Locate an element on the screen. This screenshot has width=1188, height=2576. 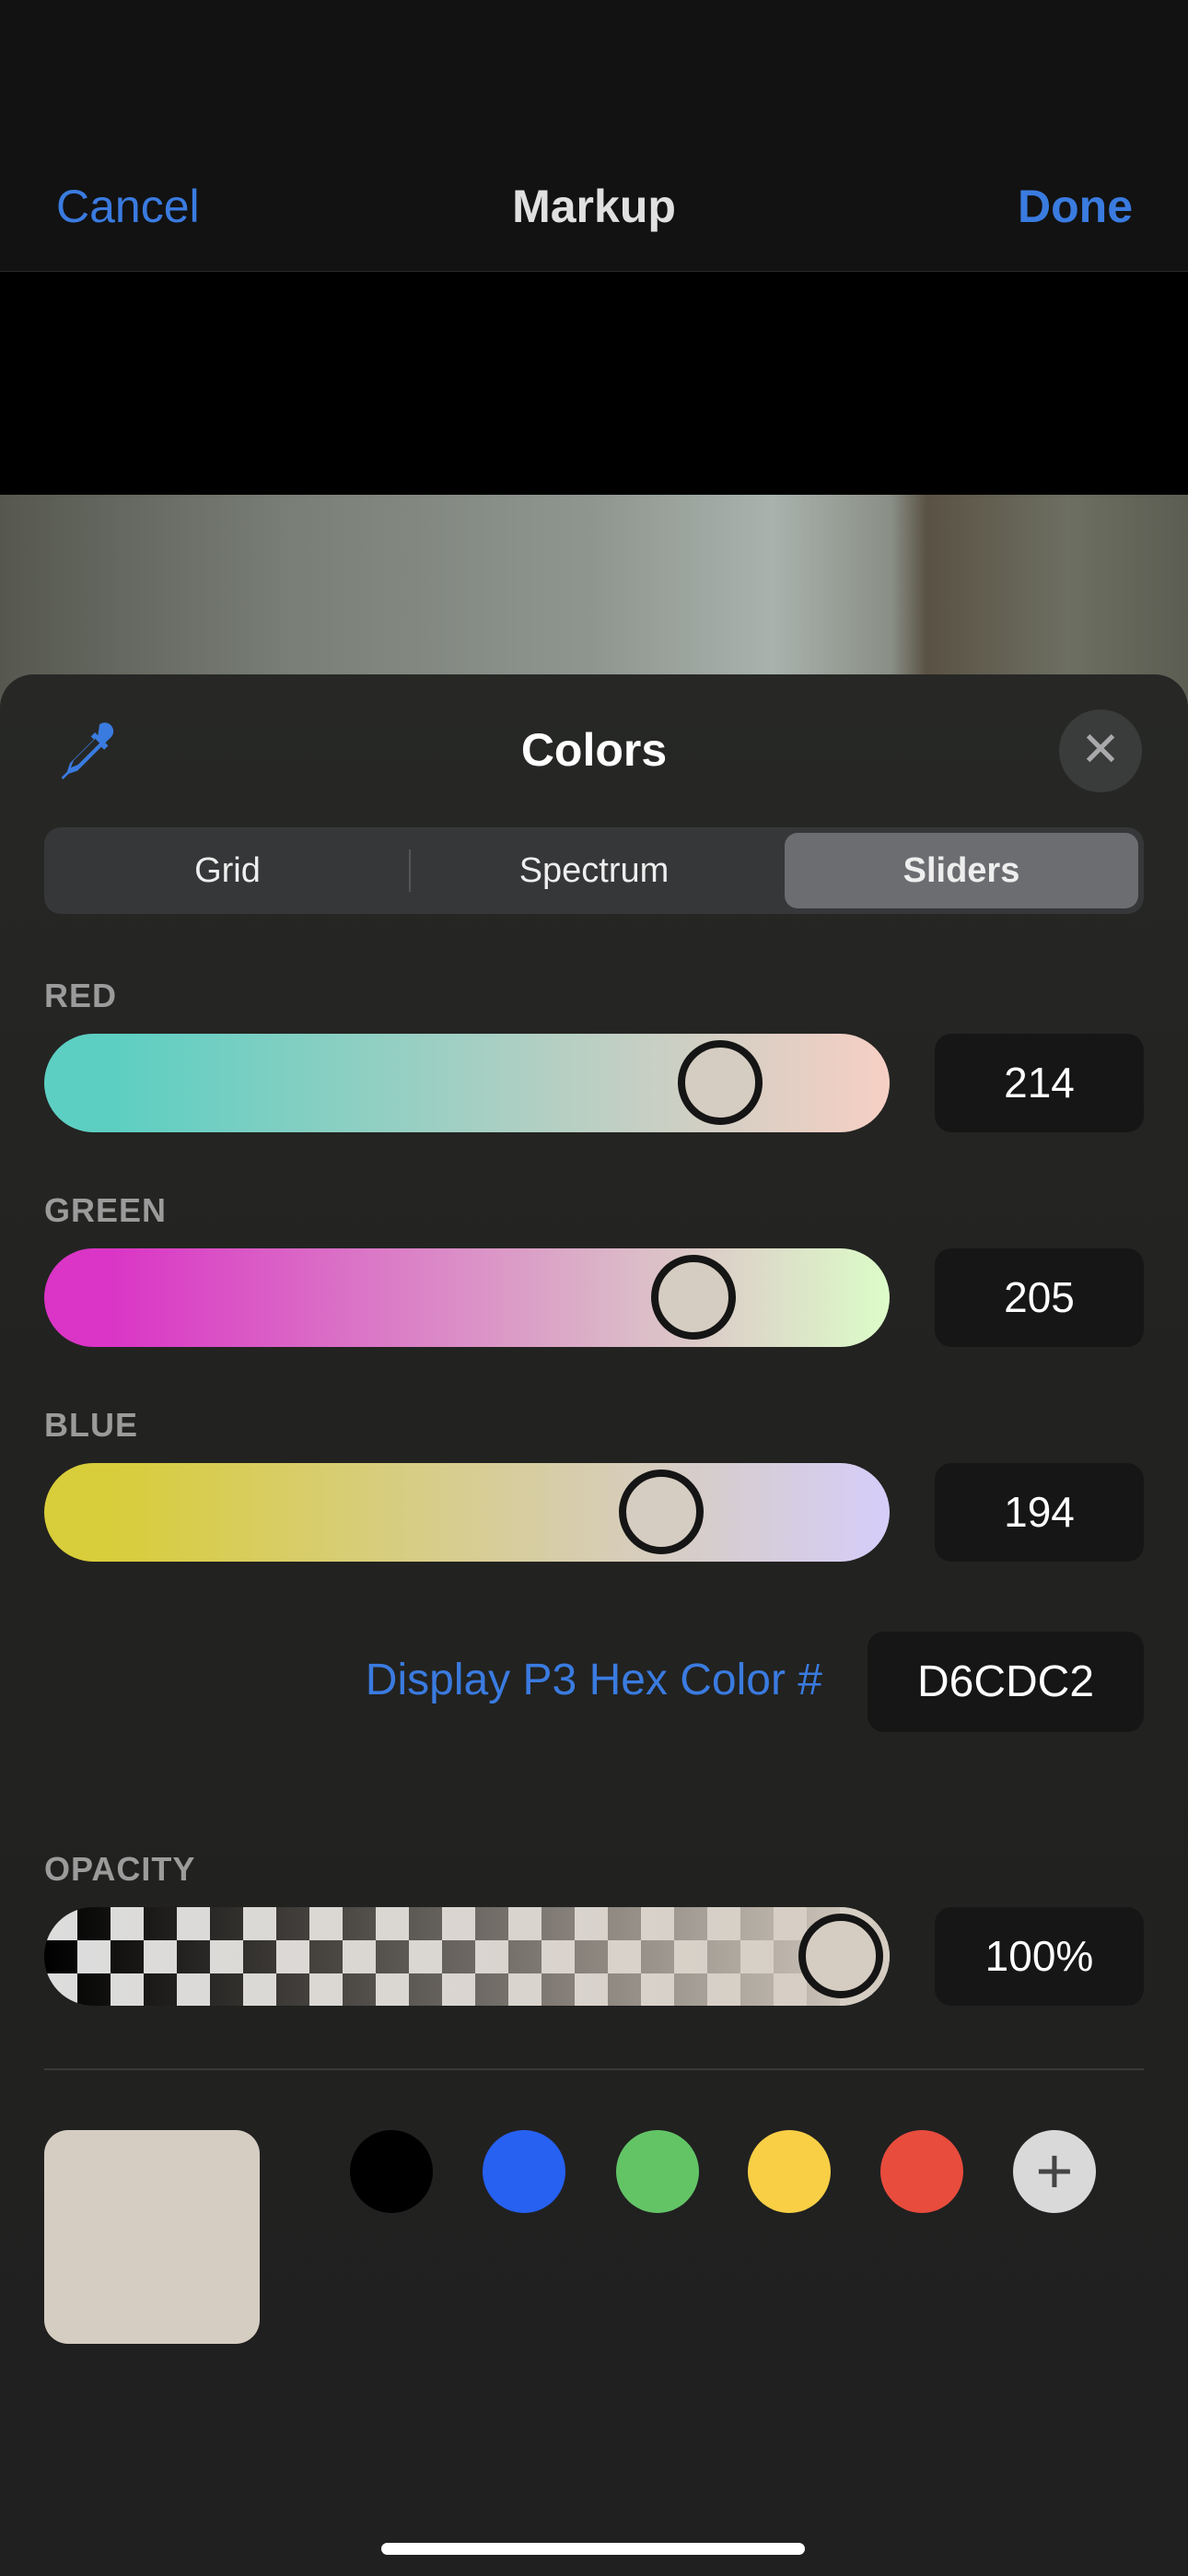
swatch-yellow is located at coordinates (789, 2171).